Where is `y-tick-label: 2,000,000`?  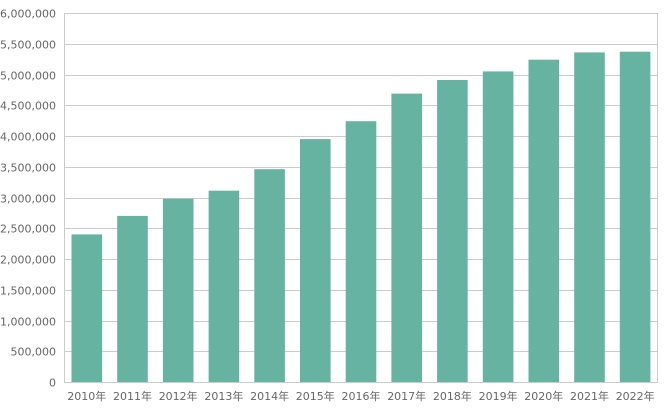
y-tick-label: 2,000,000 is located at coordinates (28, 260).